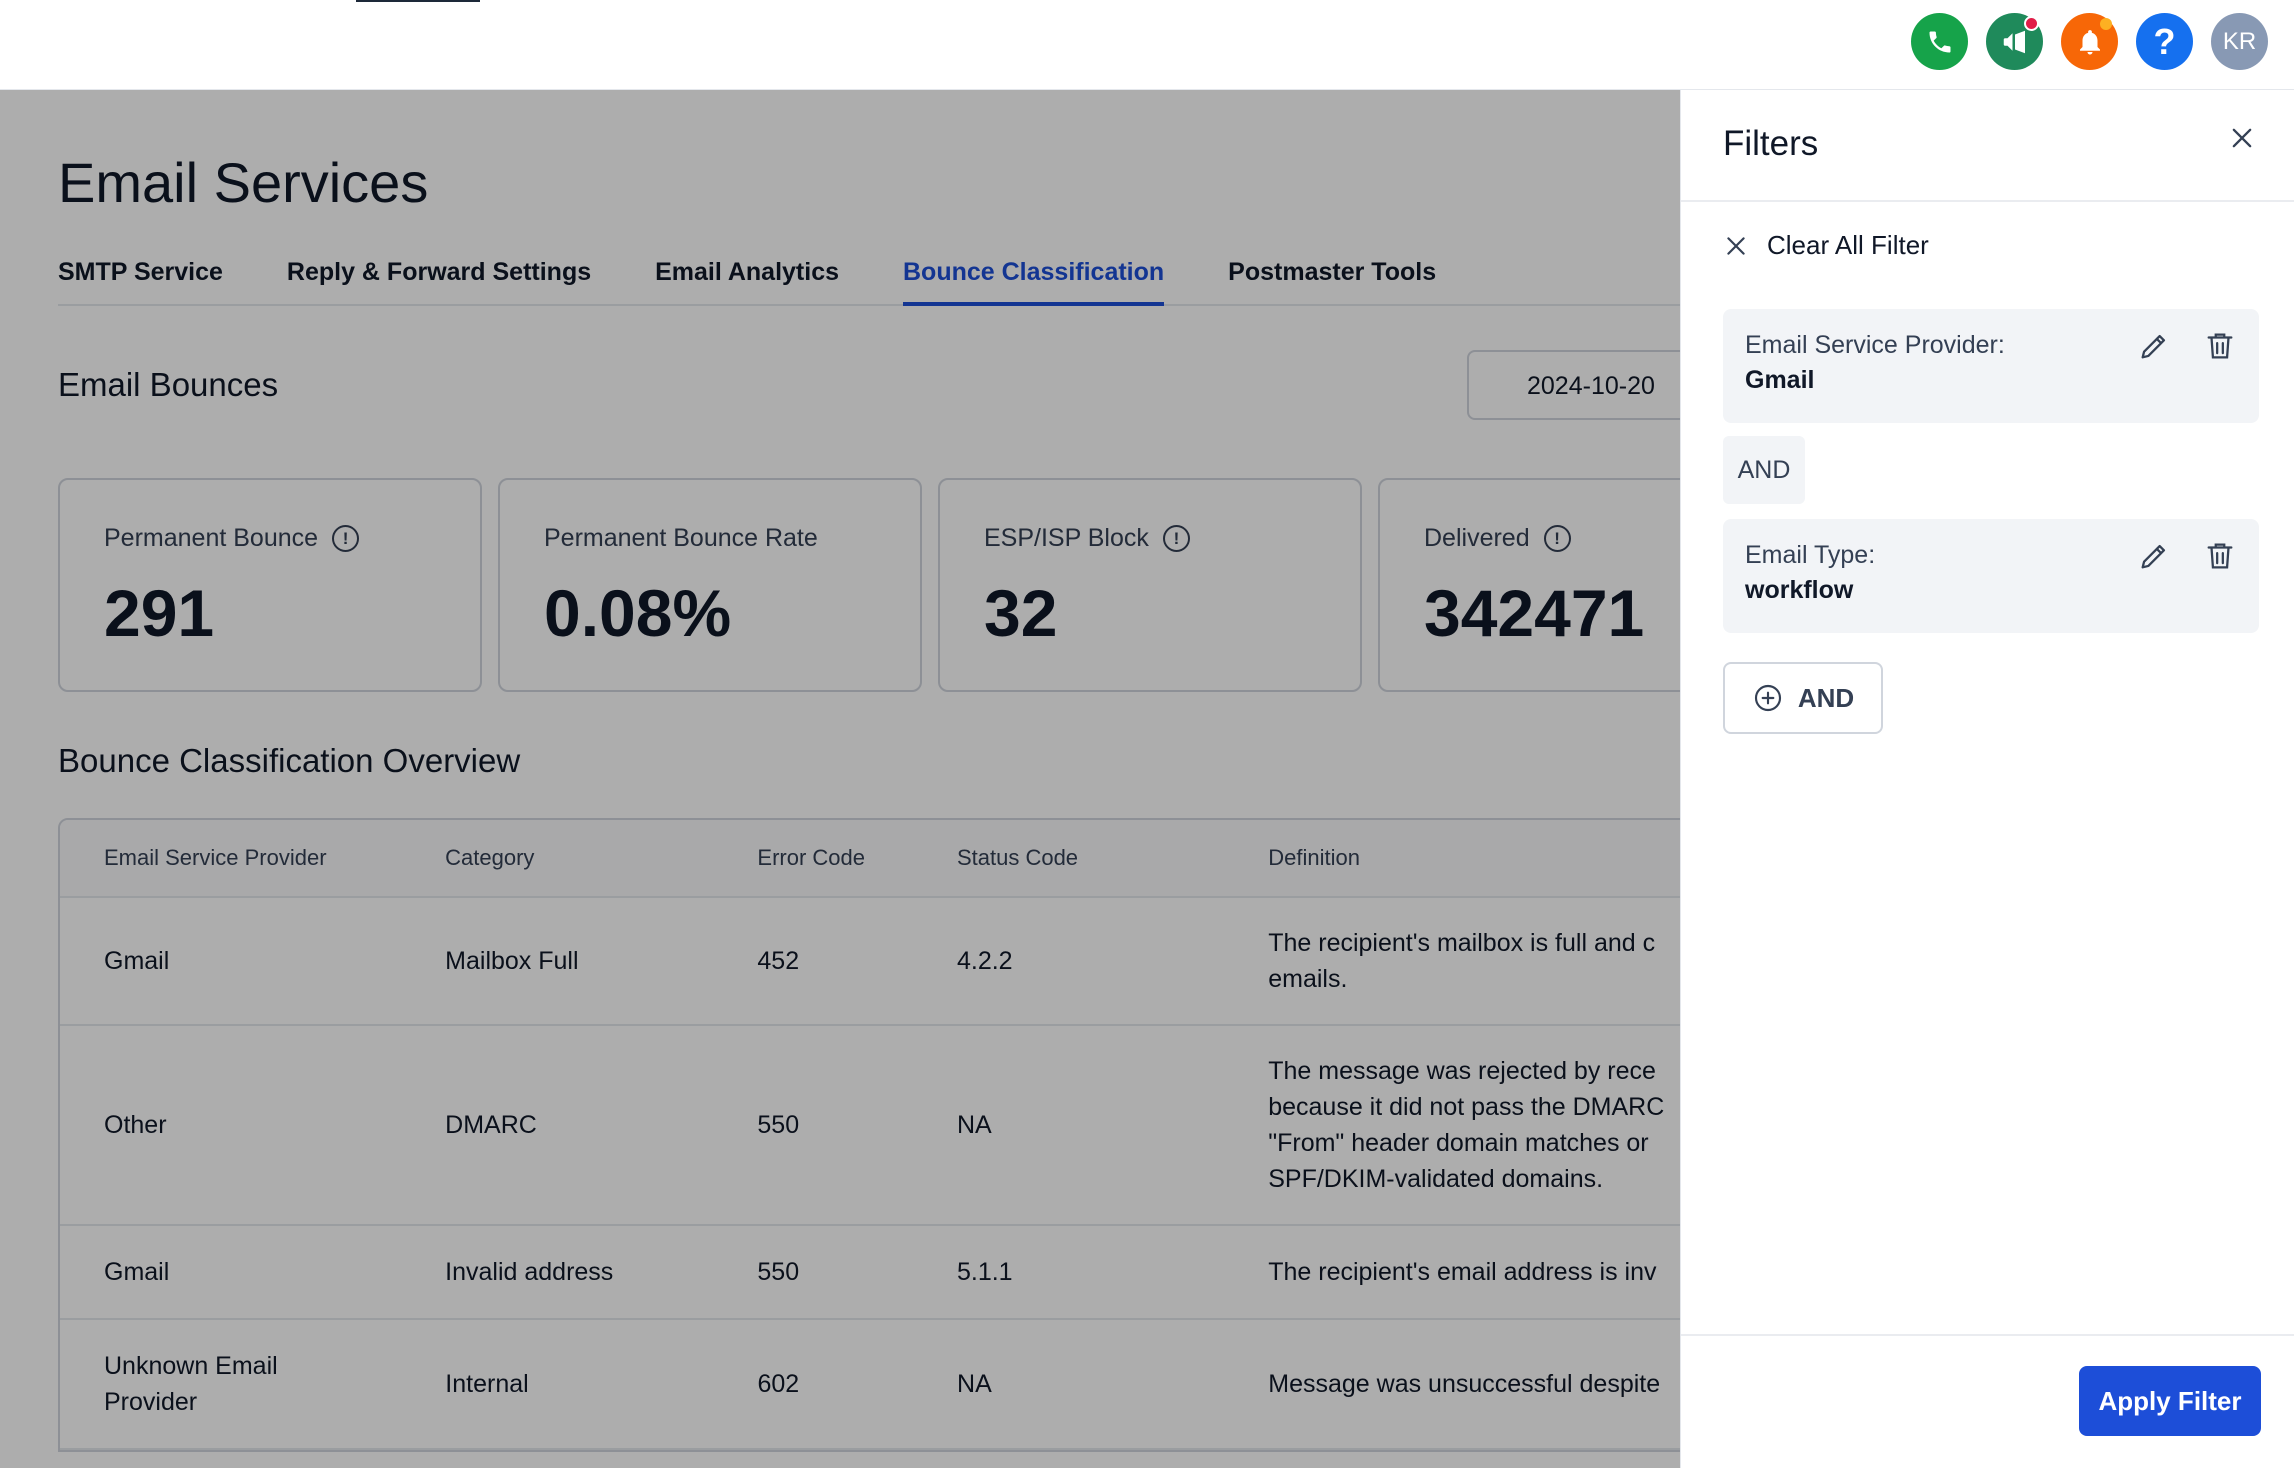 This screenshot has height=1468, width=2294. I want to click on add-and-label: AND, so click(1826, 697).